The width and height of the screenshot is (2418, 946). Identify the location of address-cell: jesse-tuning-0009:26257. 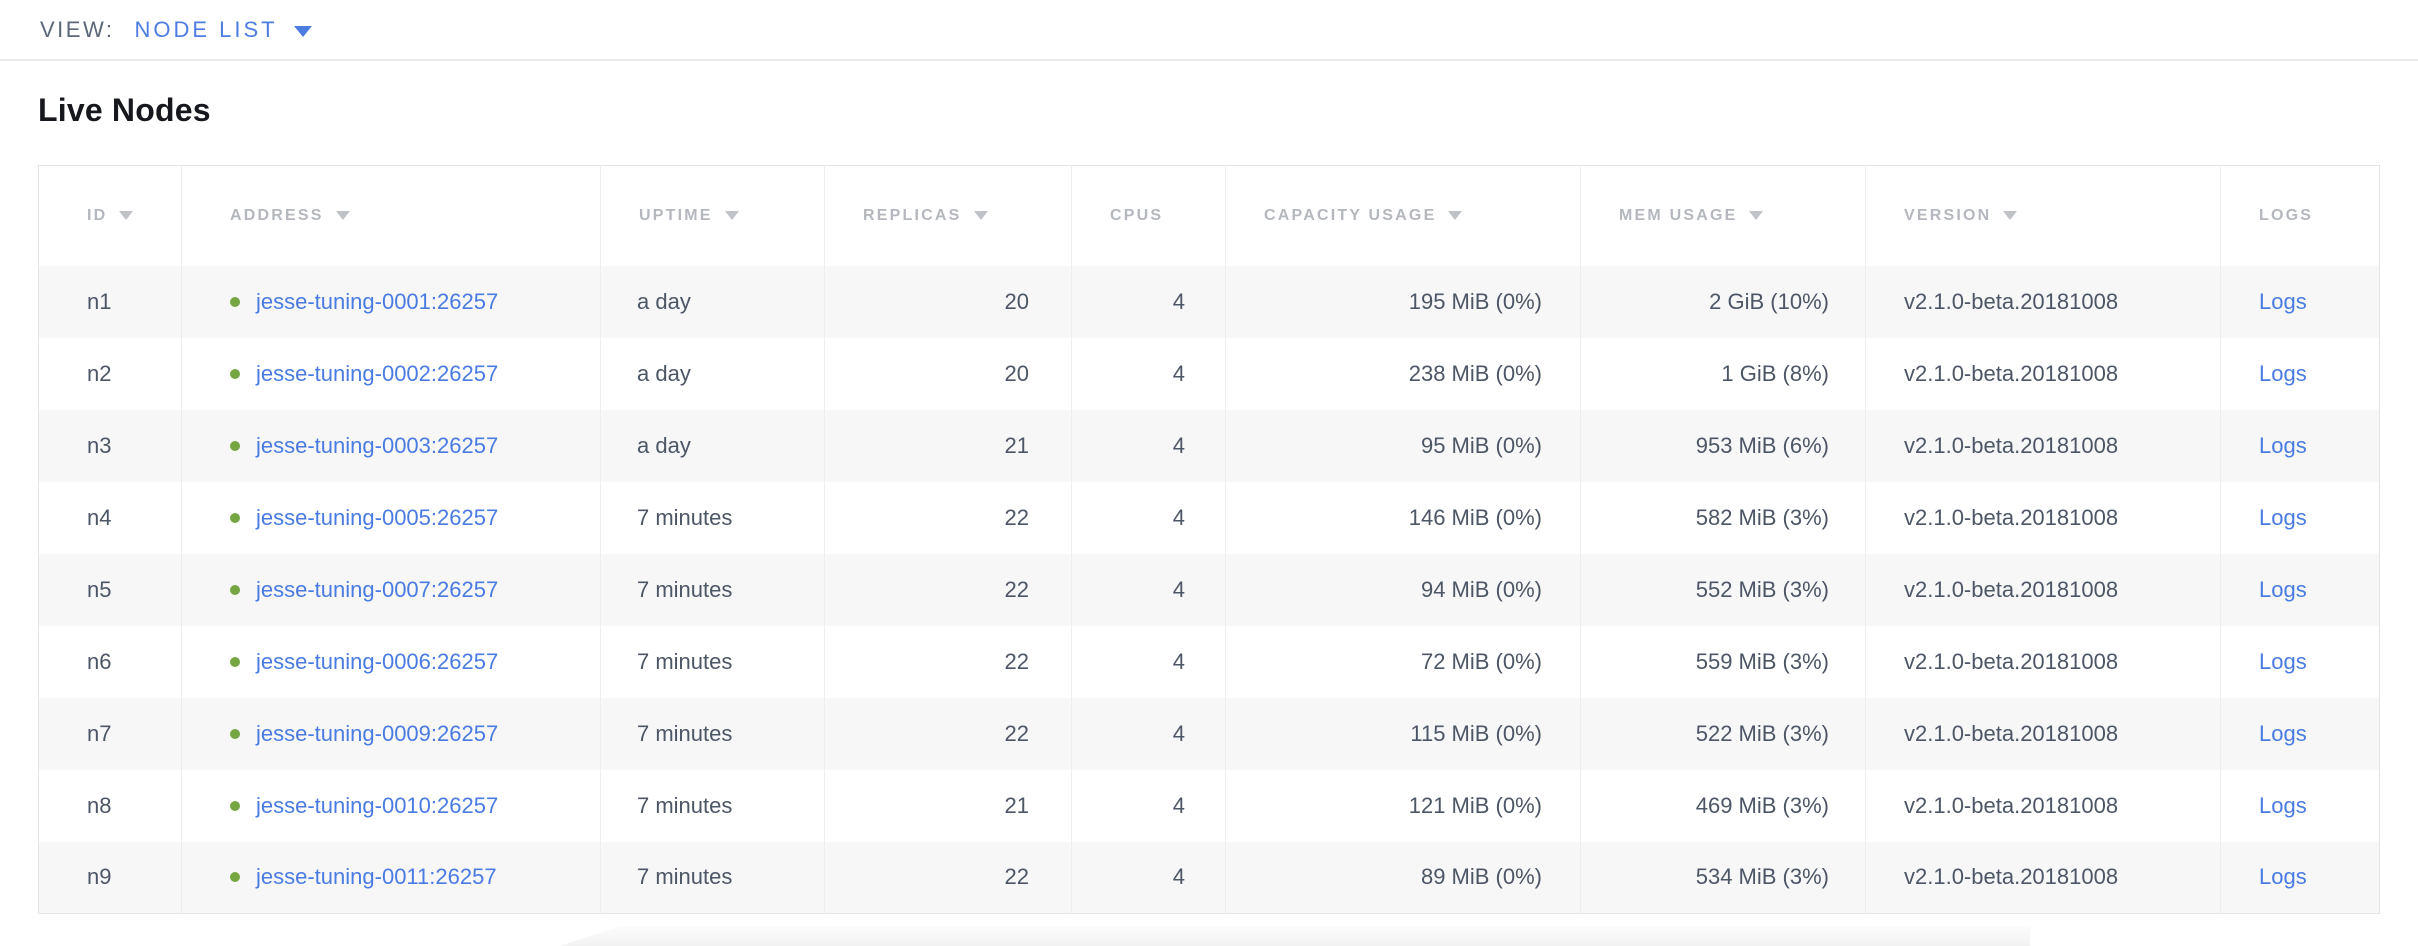
(391, 733).